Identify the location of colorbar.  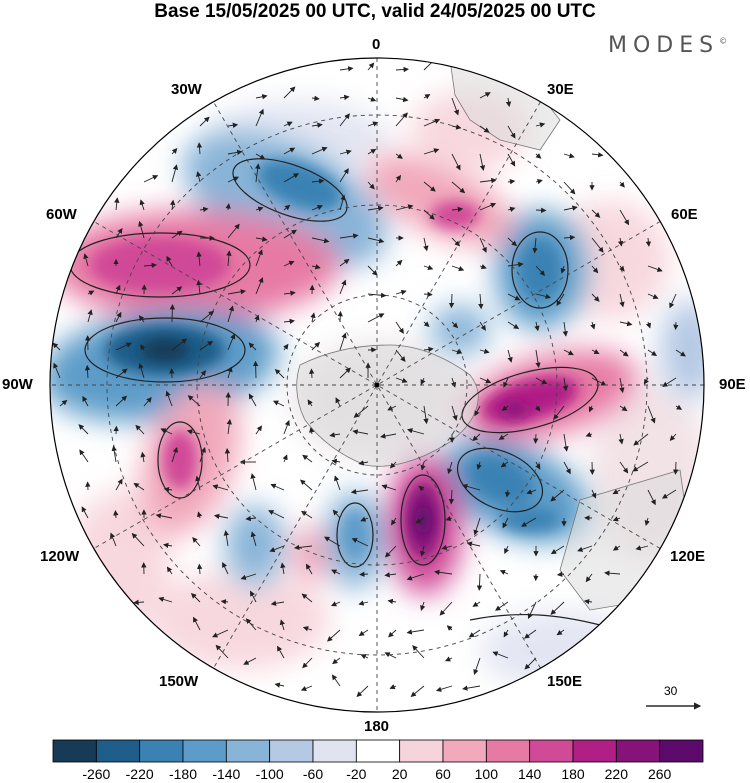
(378, 751).